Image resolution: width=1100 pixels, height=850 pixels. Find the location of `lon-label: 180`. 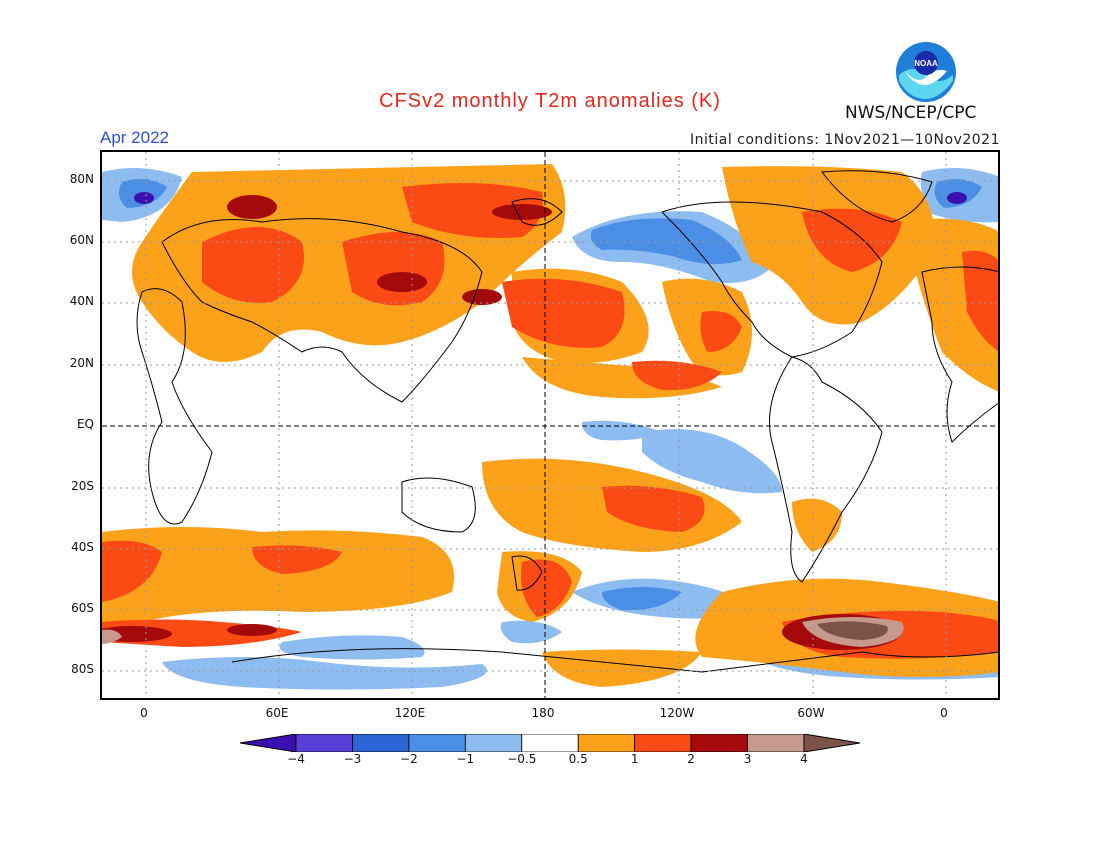

lon-label: 180 is located at coordinates (543, 713).